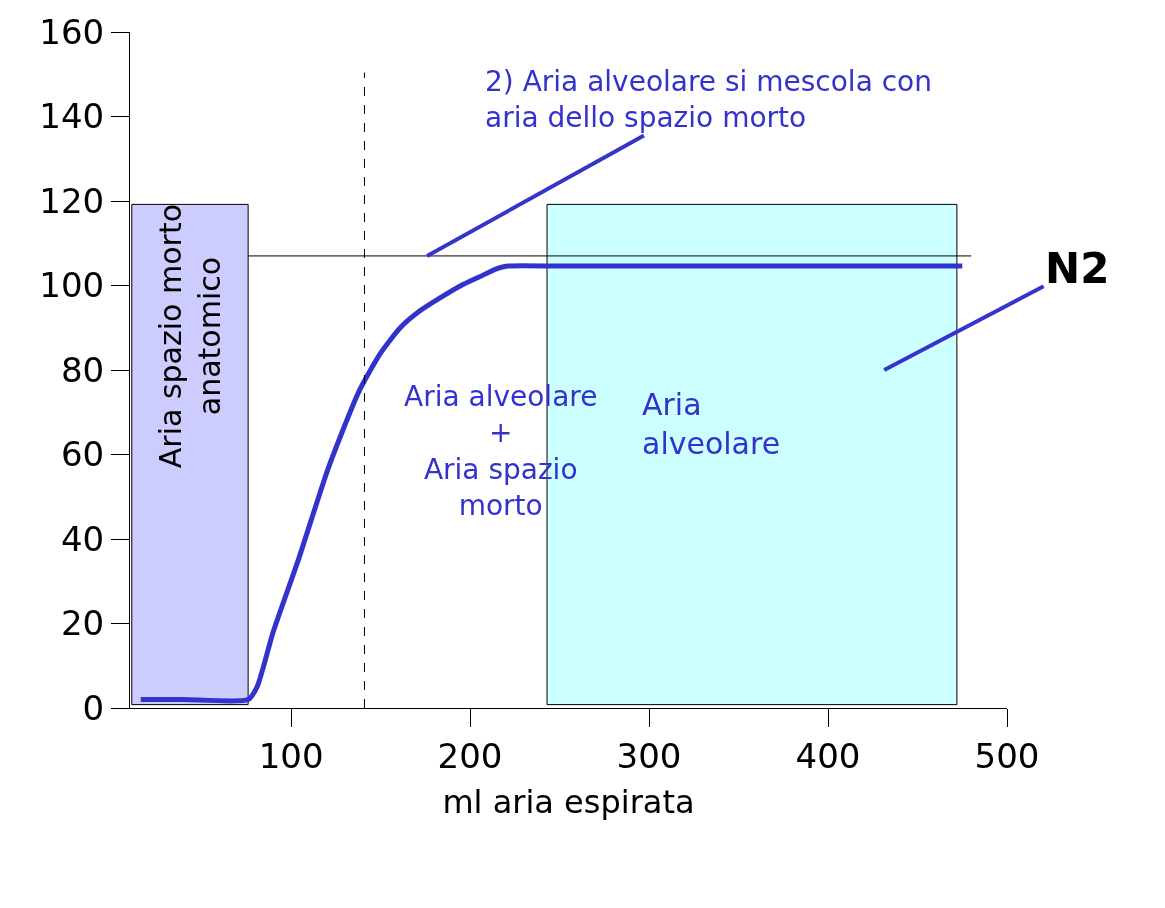  I want to click on band-label: Aria spazio morto anatomico, so click(189, 336).